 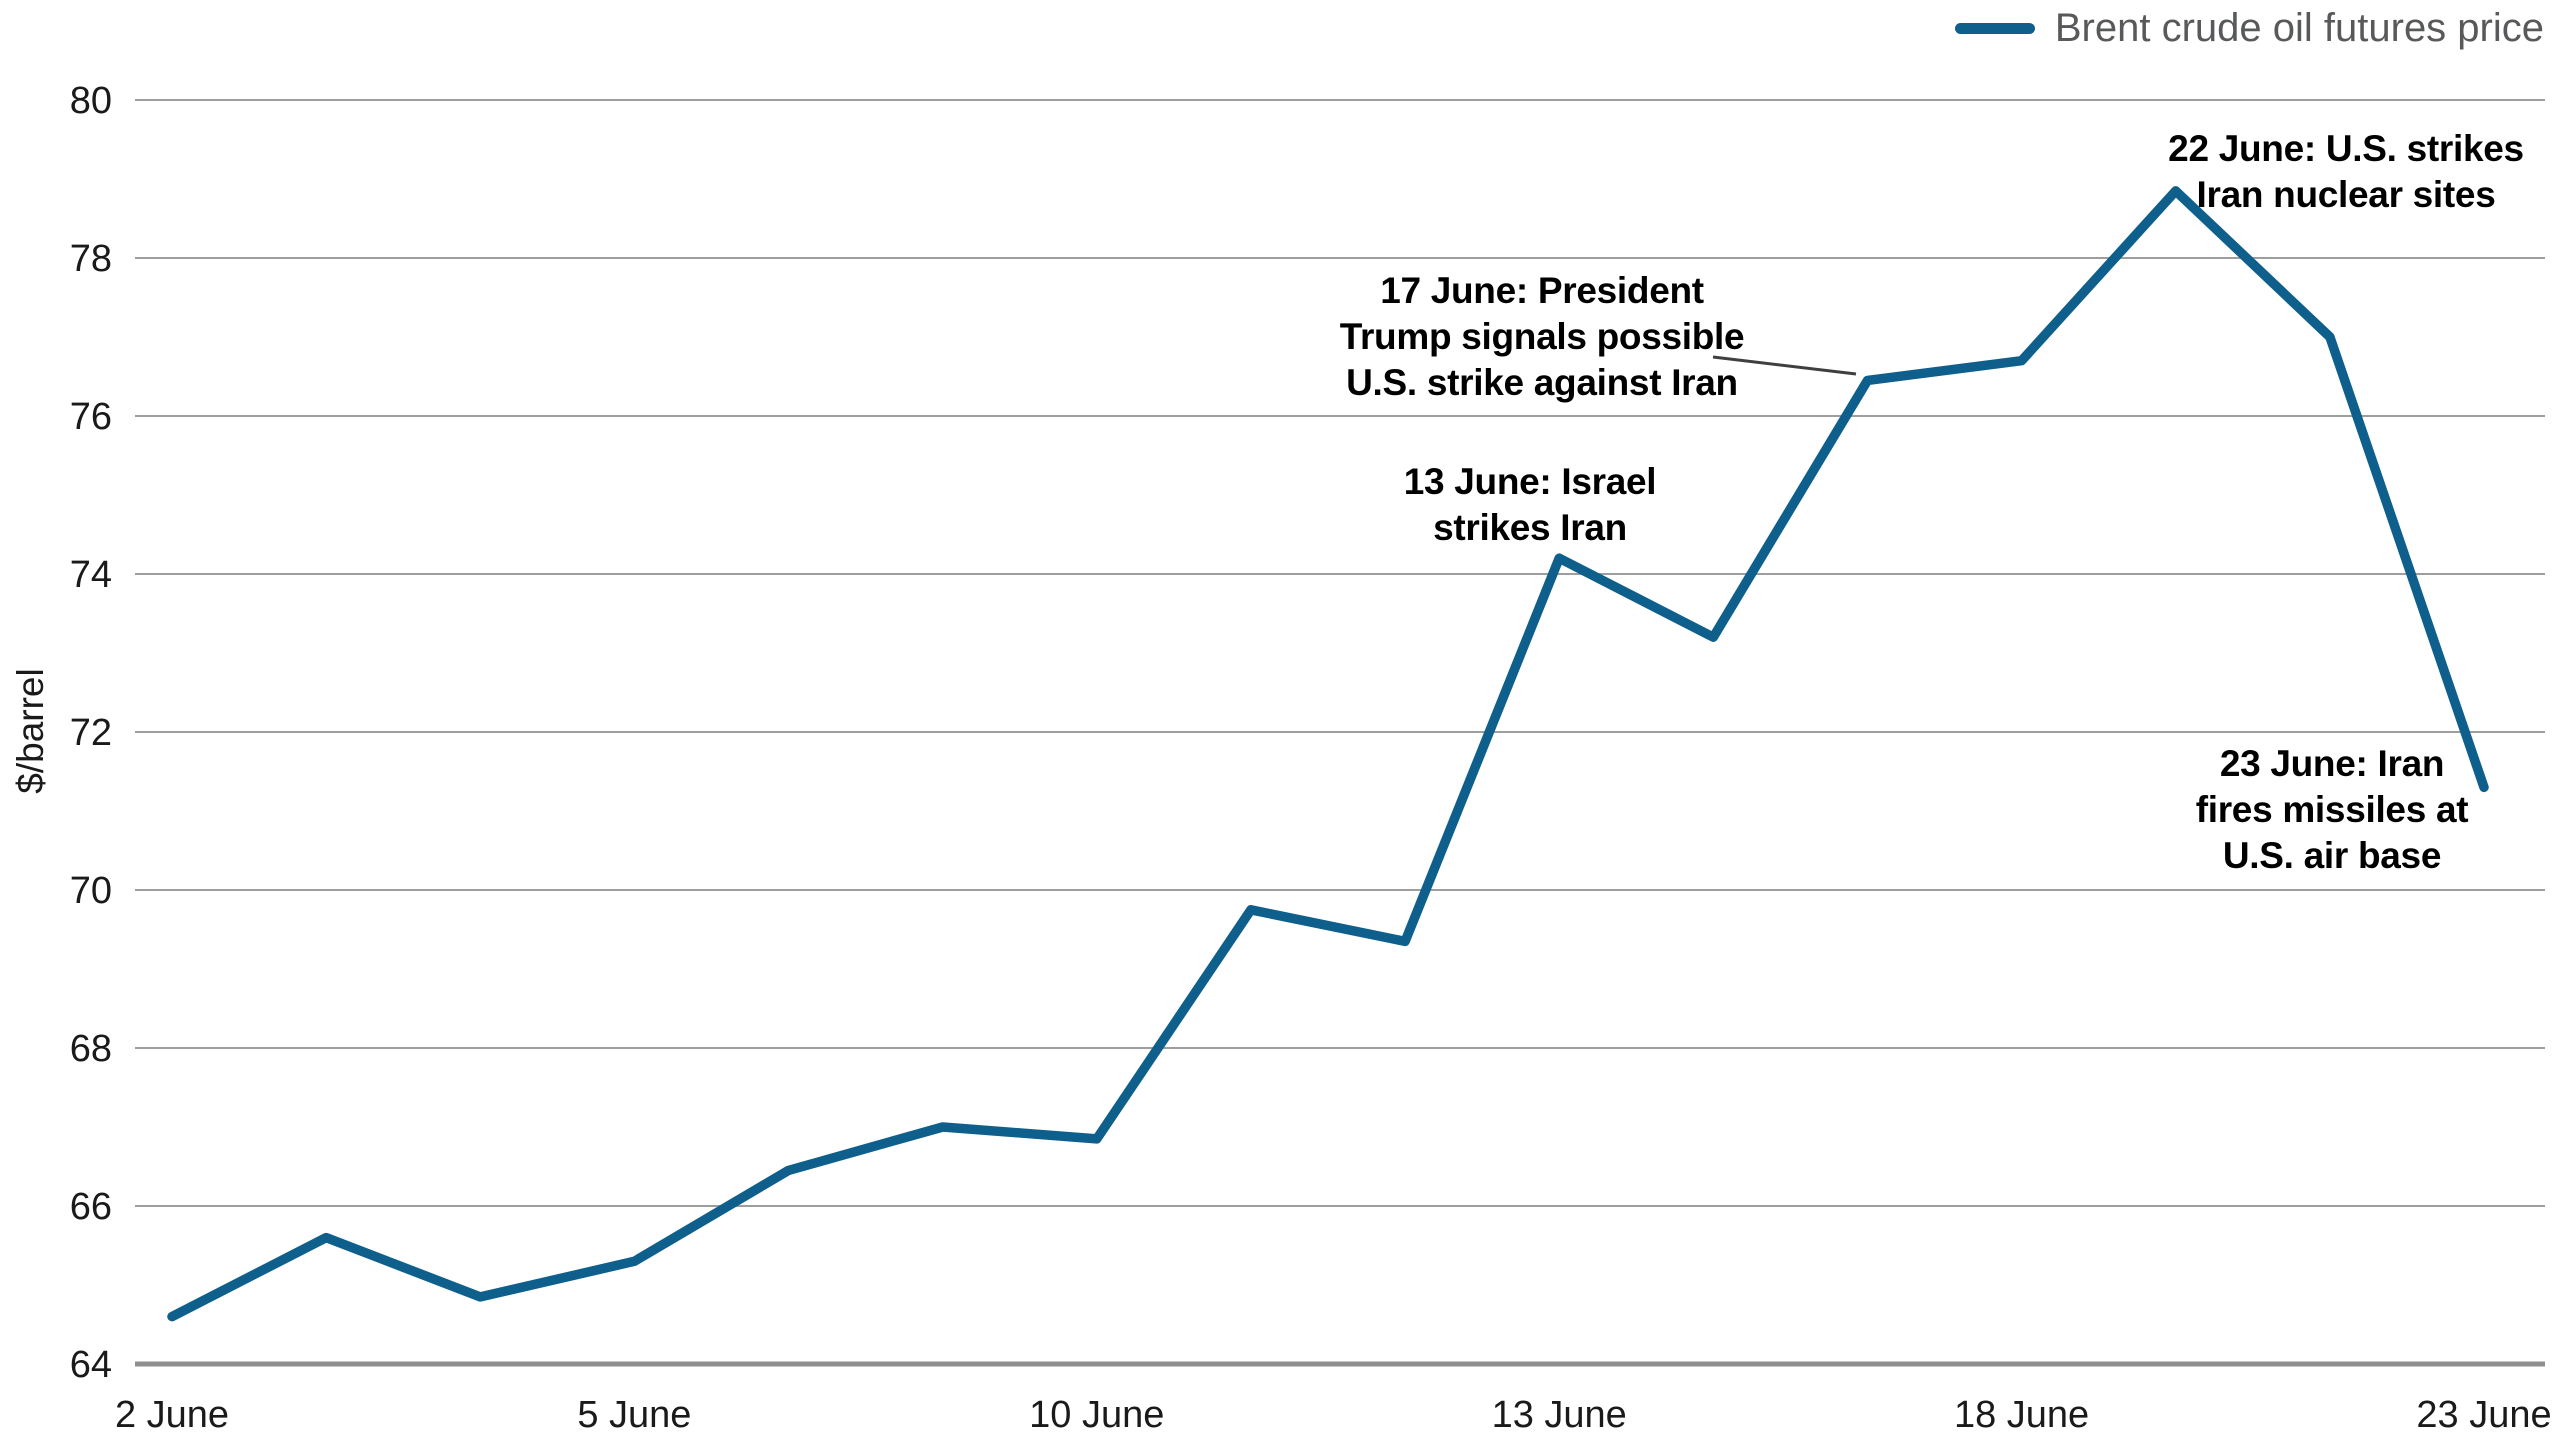 What do you see at coordinates (1530, 504) in the screenshot?
I see `annotation-israel-strikes-iran: 13 June: Israel strikes Iran` at bounding box center [1530, 504].